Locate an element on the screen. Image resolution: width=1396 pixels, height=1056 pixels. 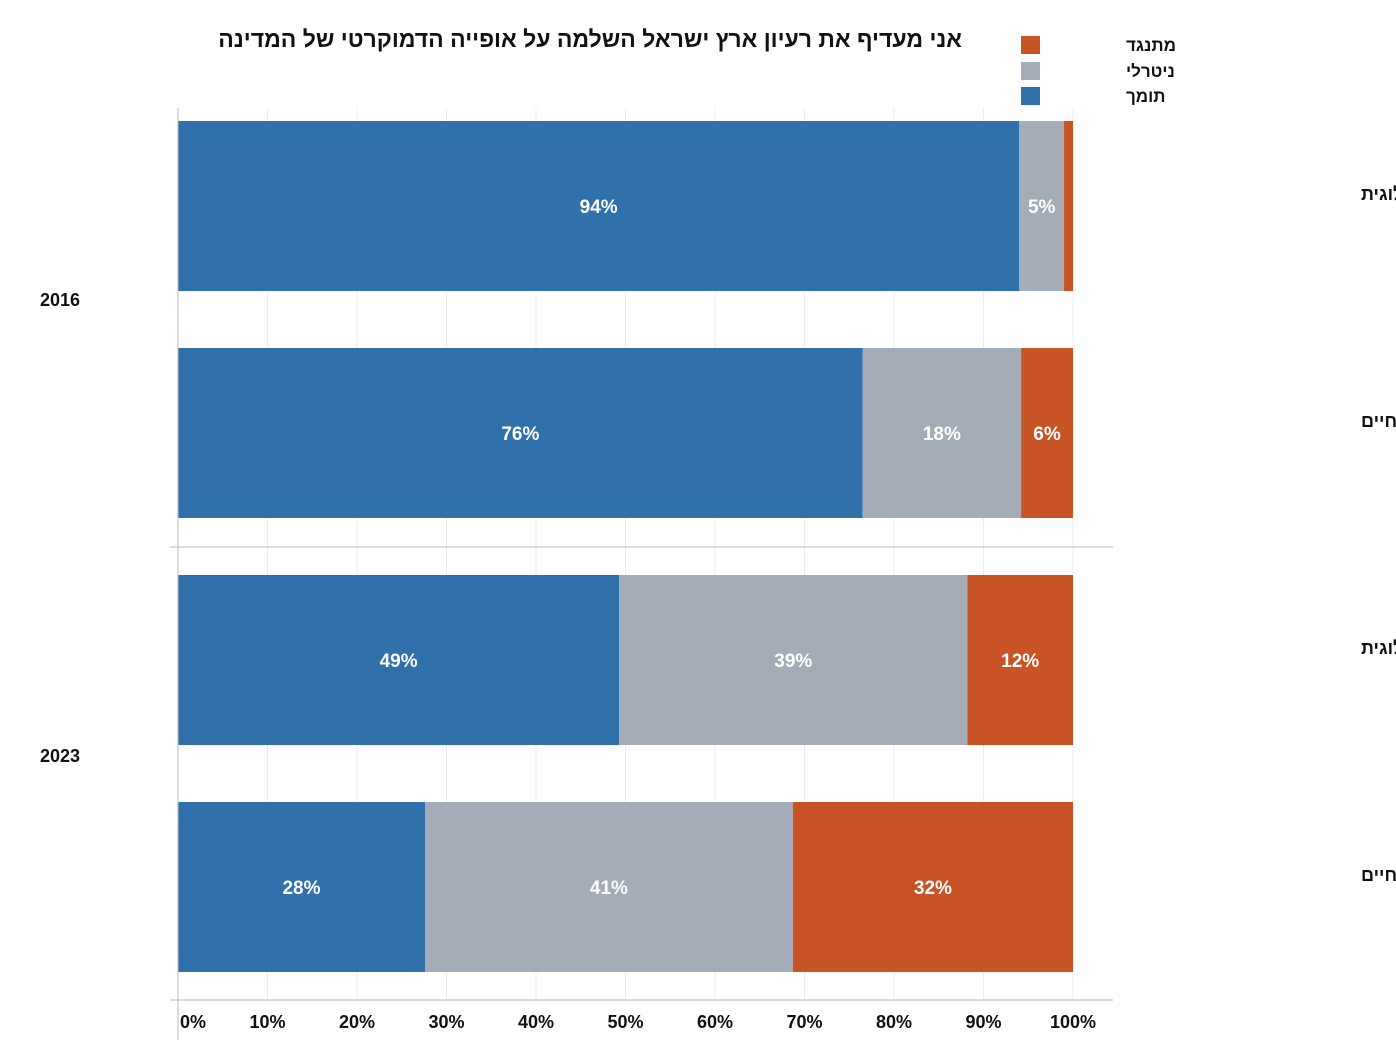
x-tick-label: 100% is located at coordinates (1073, 1022).